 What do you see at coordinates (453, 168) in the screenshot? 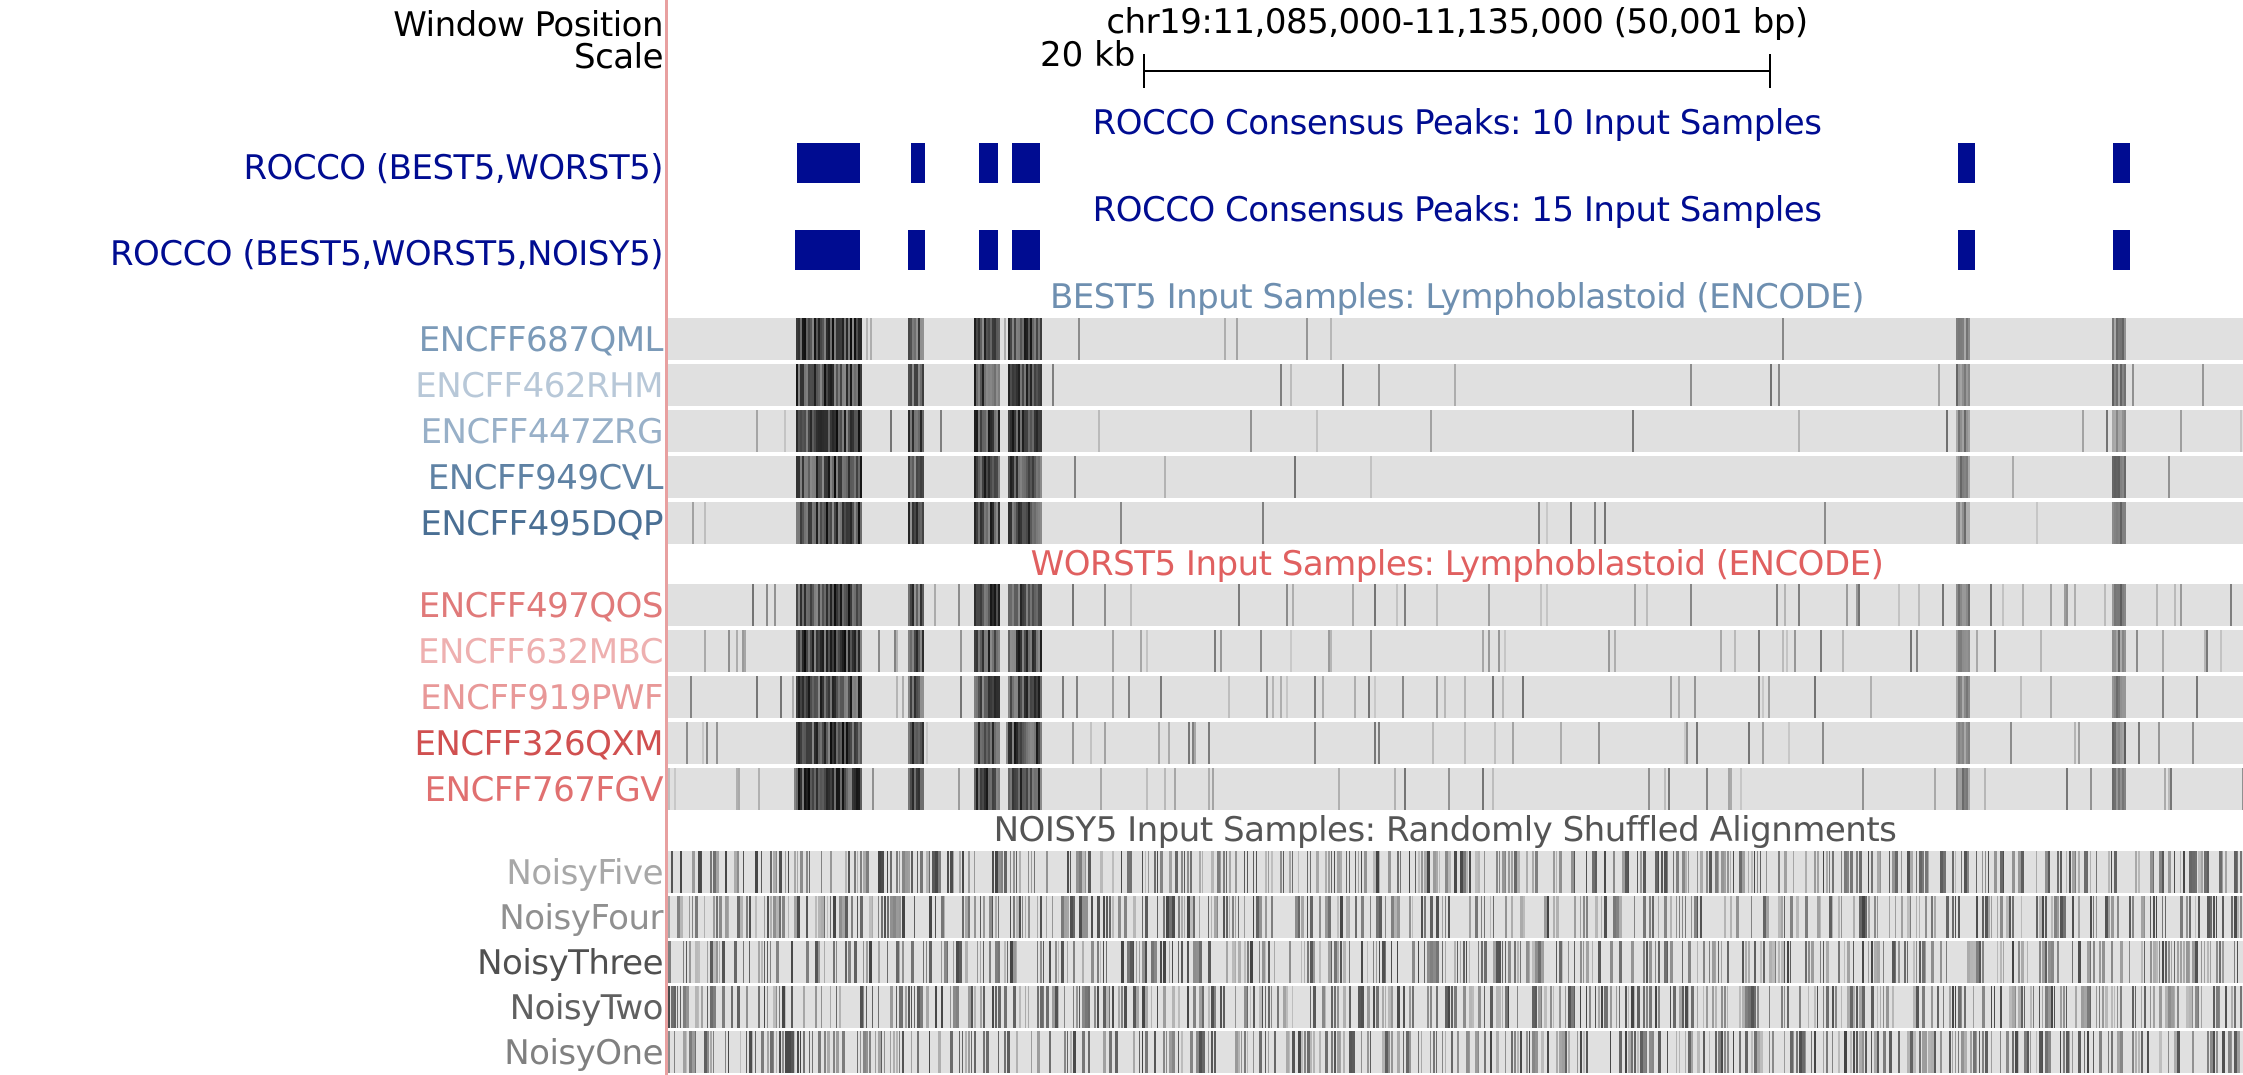
I see `consensus-10-label: ROCCO (BEST5,WORST5)` at bounding box center [453, 168].